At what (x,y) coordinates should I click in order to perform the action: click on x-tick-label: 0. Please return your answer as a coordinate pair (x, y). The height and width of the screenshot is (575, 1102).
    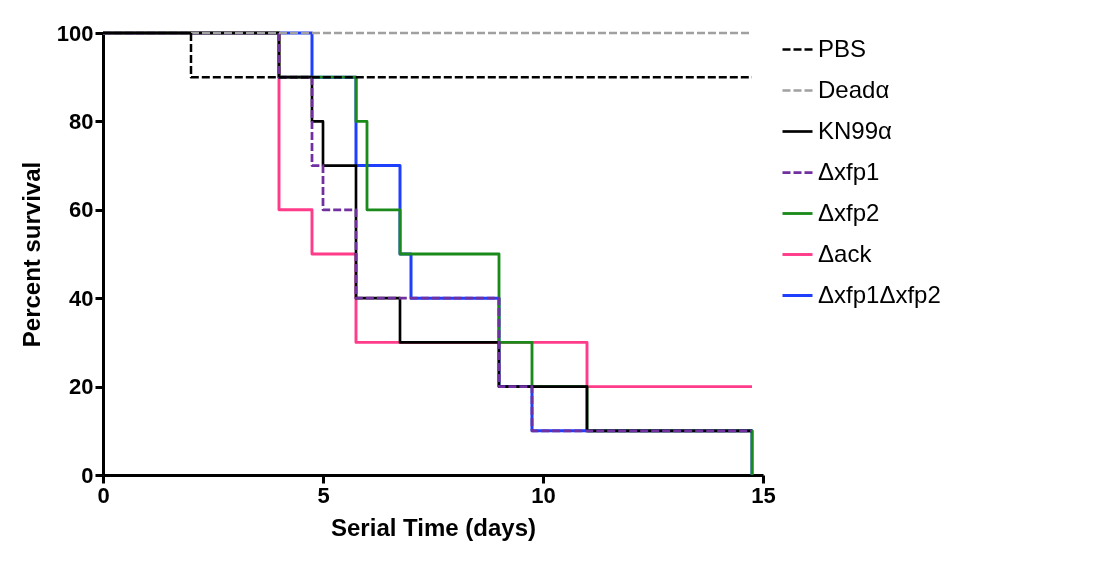
    Looking at the image, I should click on (103, 495).